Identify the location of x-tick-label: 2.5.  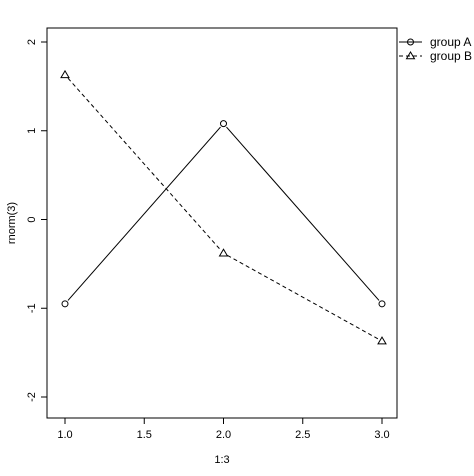
(302, 435).